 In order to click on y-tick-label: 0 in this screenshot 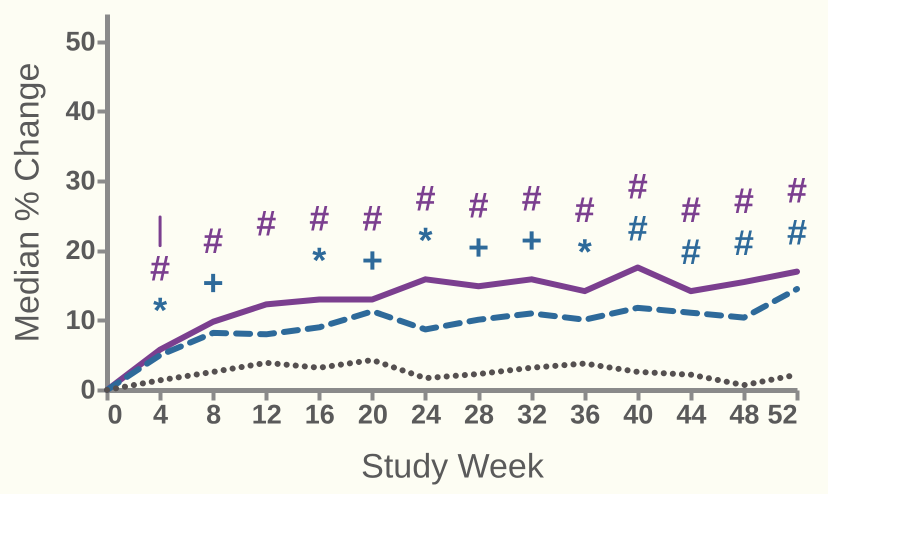, I will do `click(88, 389)`.